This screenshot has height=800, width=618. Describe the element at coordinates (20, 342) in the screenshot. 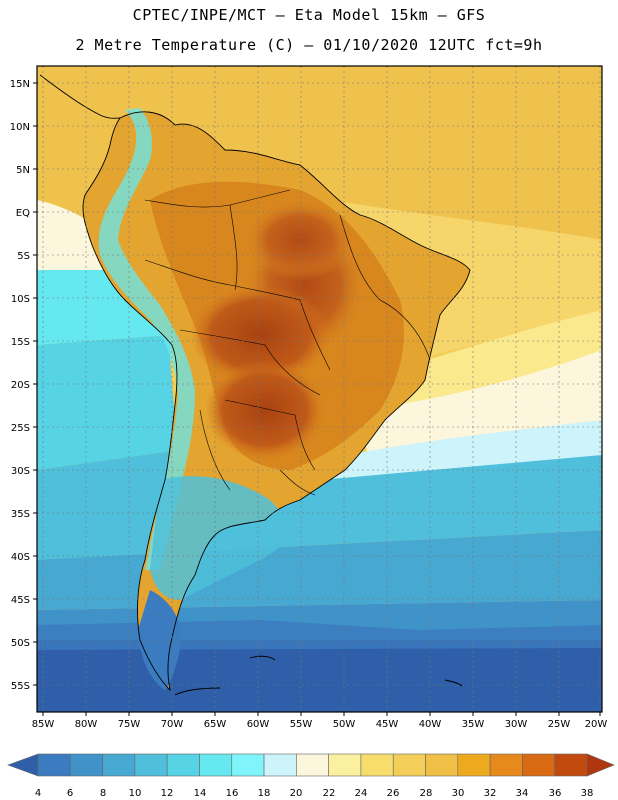

I see `lat-label: 15S` at that location.